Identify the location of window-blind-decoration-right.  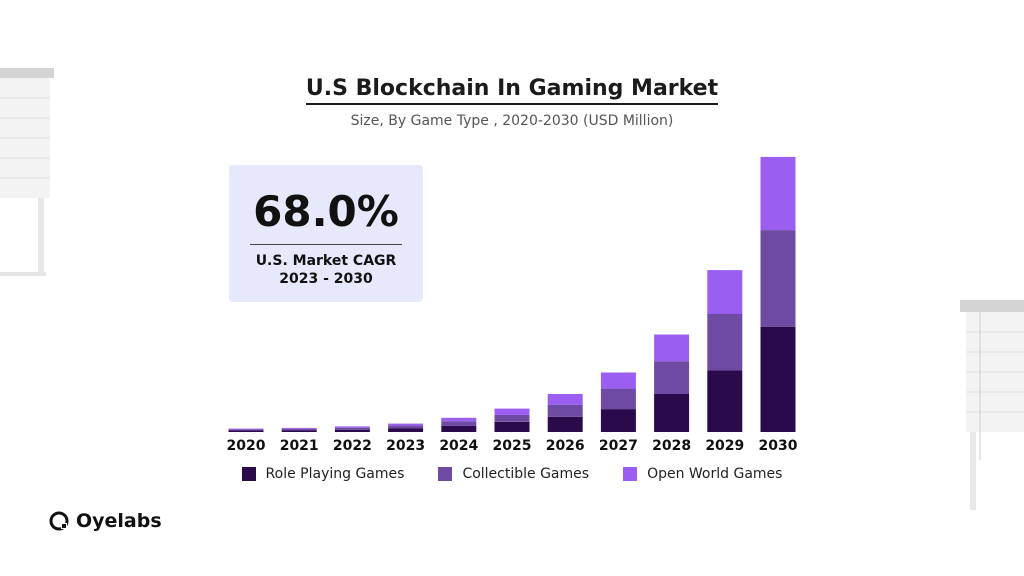
(992, 405).